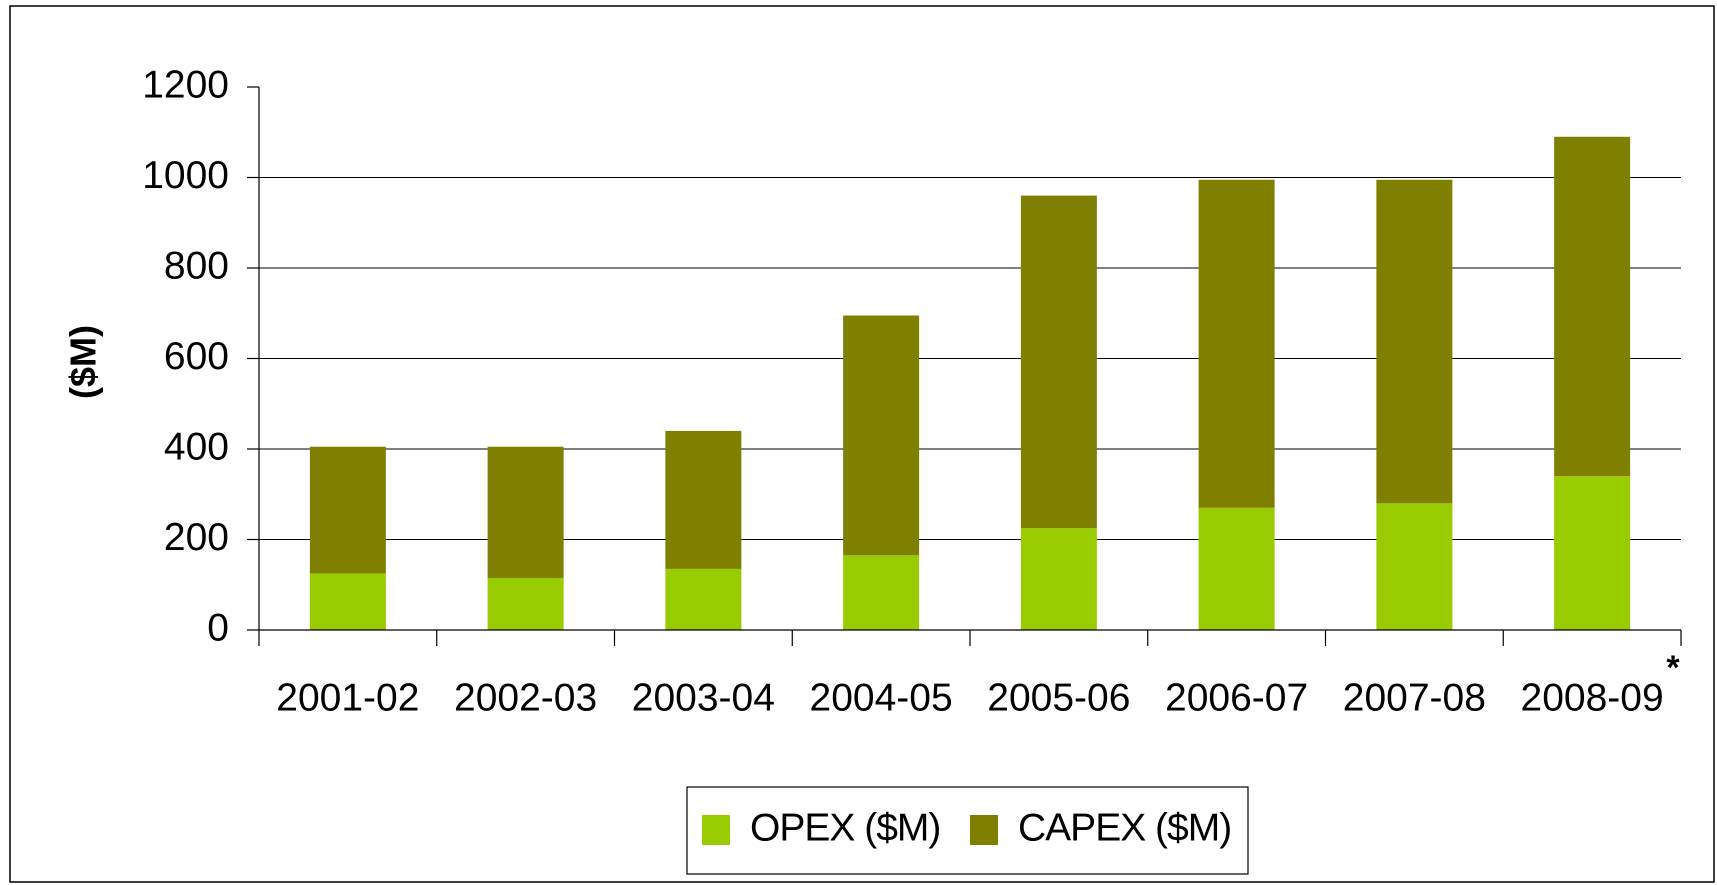 The image size is (1717, 885). What do you see at coordinates (1592, 697) in the screenshot?
I see `x-tick-label: 2008-09` at bounding box center [1592, 697].